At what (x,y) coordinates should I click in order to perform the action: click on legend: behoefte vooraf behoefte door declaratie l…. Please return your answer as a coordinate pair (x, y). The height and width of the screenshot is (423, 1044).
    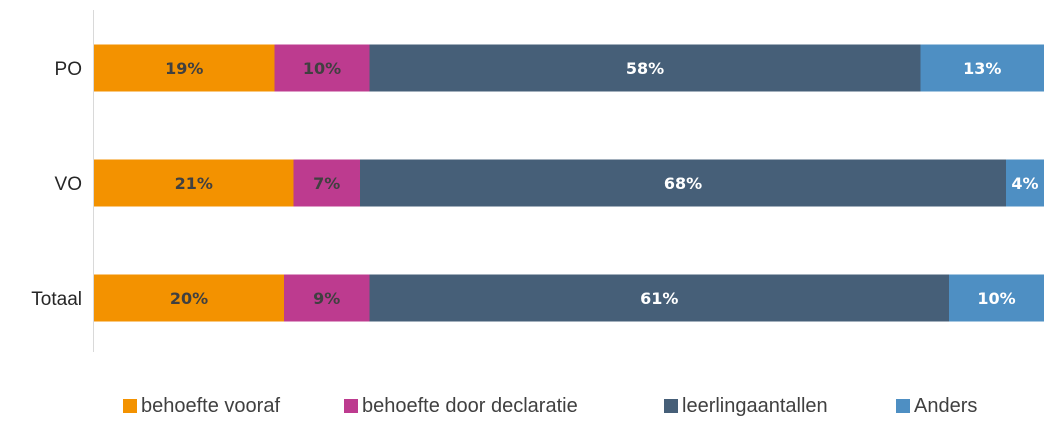
    Looking at the image, I should click on (550, 406).